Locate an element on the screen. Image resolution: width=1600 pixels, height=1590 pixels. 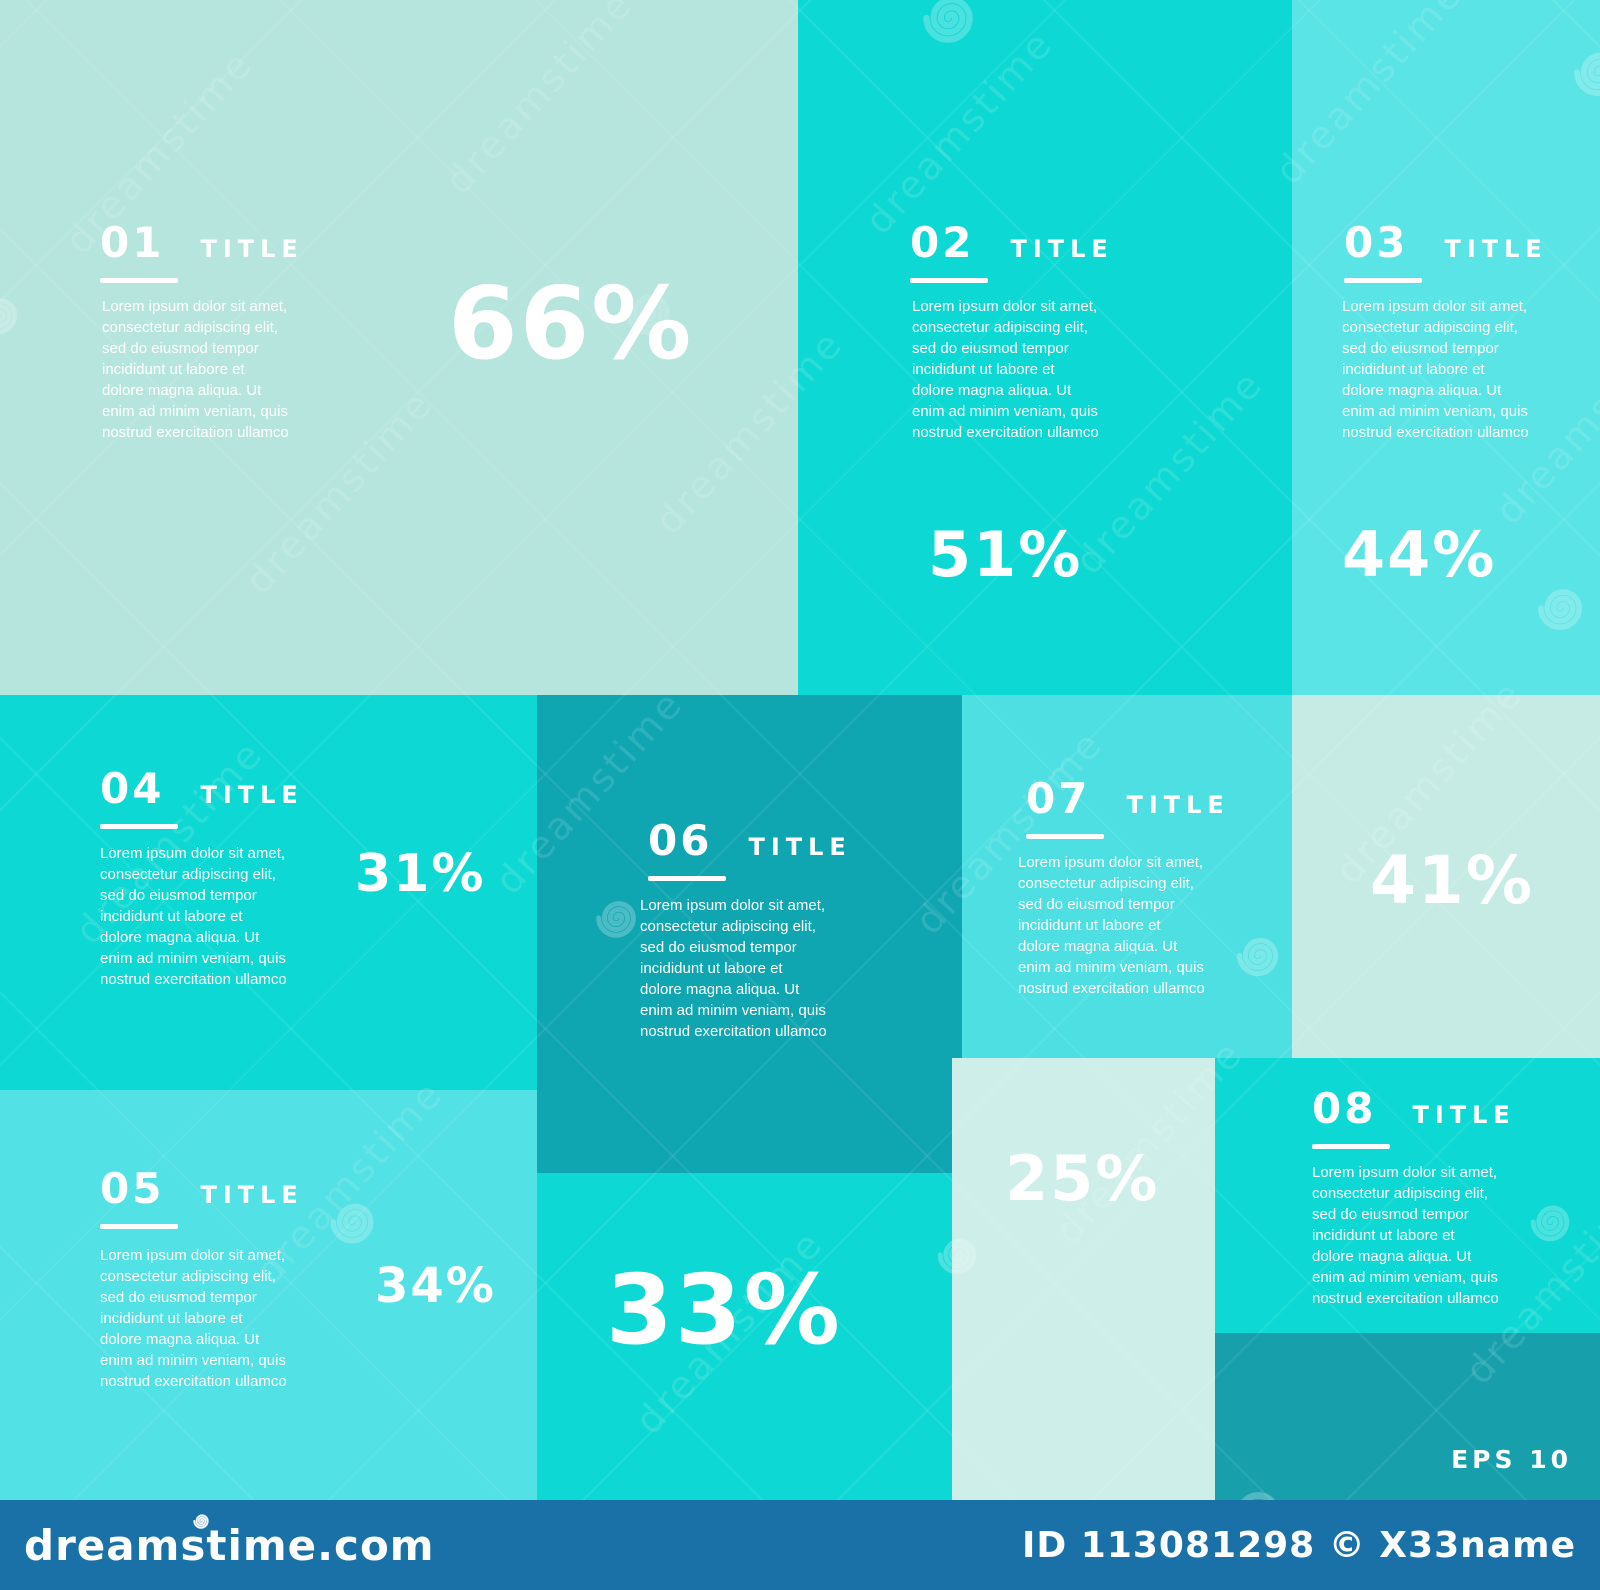
image-credit-text: ID 113081298 © X33name is located at coordinates (1298, 1545).